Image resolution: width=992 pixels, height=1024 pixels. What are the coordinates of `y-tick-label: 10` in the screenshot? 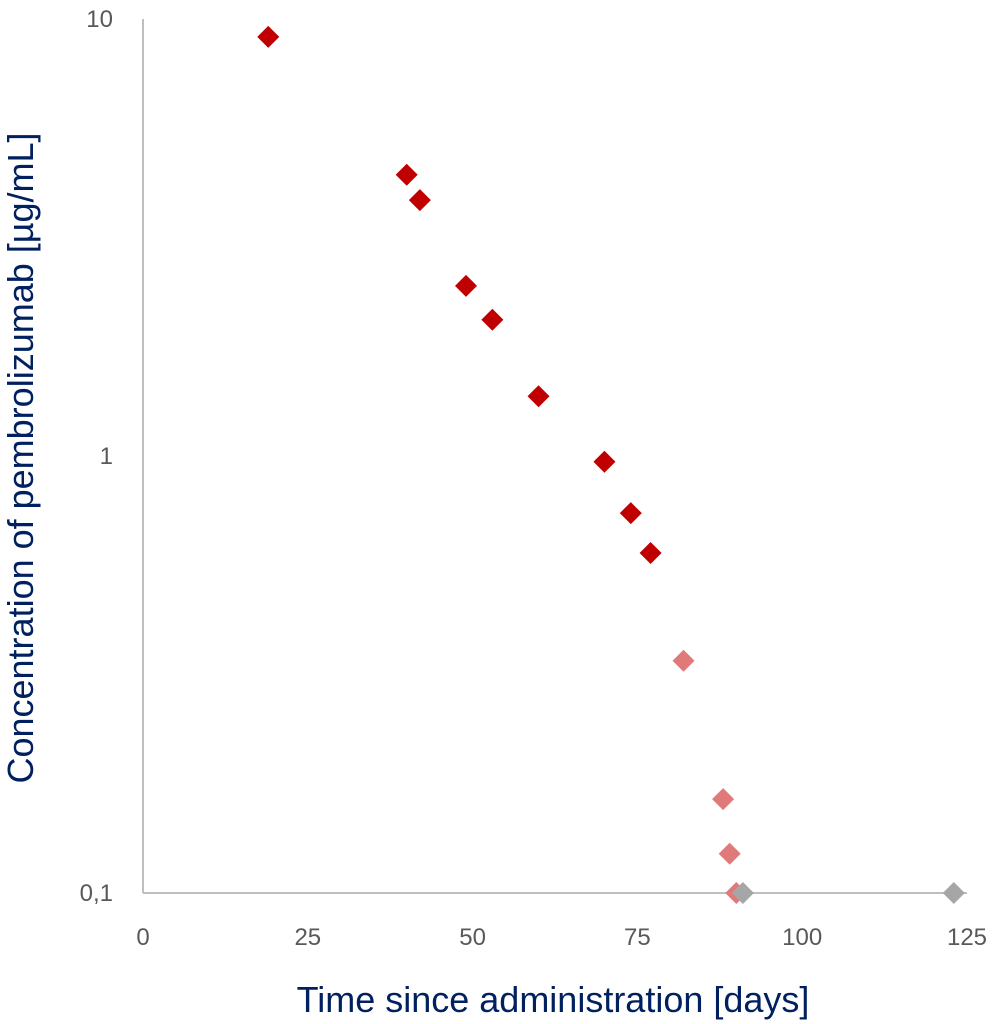 It's located at (99, 19).